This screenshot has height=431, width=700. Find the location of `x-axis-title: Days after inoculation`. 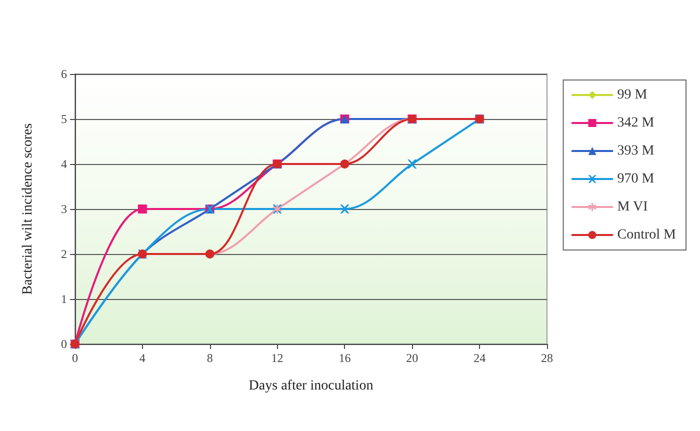

x-axis-title: Days after inoculation is located at coordinates (311, 386).